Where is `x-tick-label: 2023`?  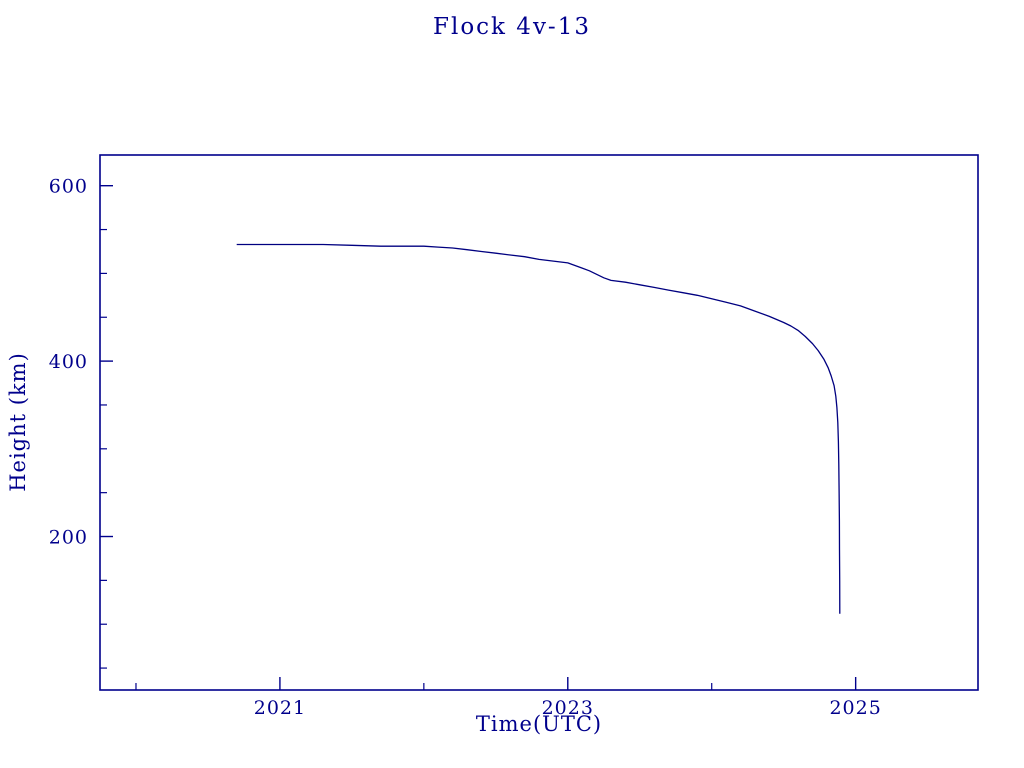
x-tick-label: 2023 is located at coordinates (568, 708).